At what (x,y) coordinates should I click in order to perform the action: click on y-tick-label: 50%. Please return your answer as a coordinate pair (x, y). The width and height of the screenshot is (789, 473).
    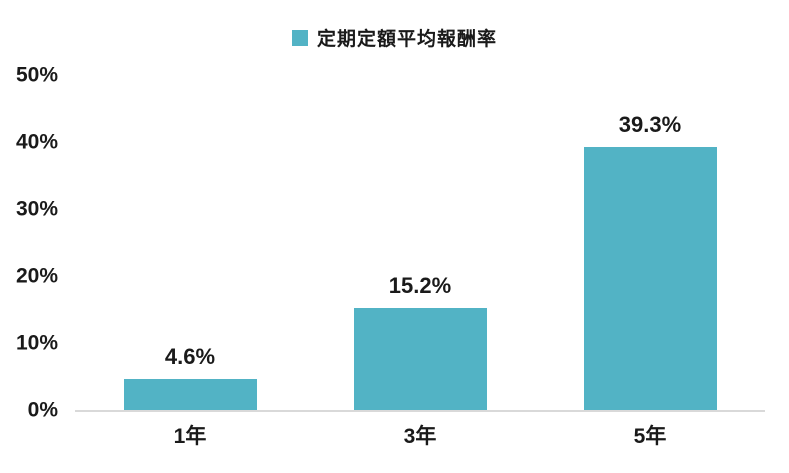
    Looking at the image, I should click on (36, 75).